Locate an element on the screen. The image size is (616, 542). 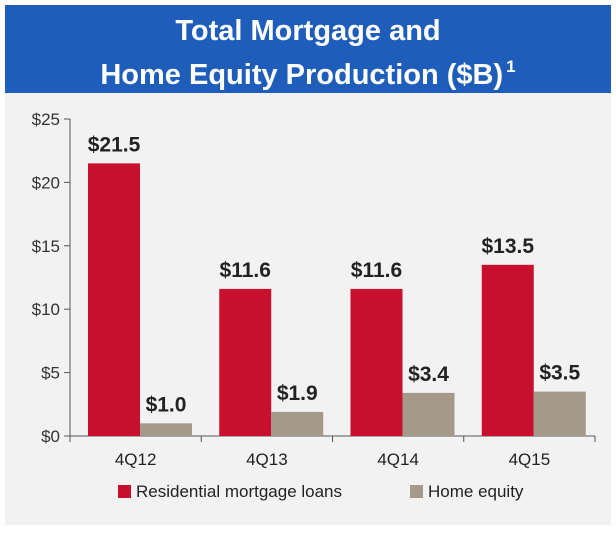
y-tick-label: $25 is located at coordinates (46, 119).